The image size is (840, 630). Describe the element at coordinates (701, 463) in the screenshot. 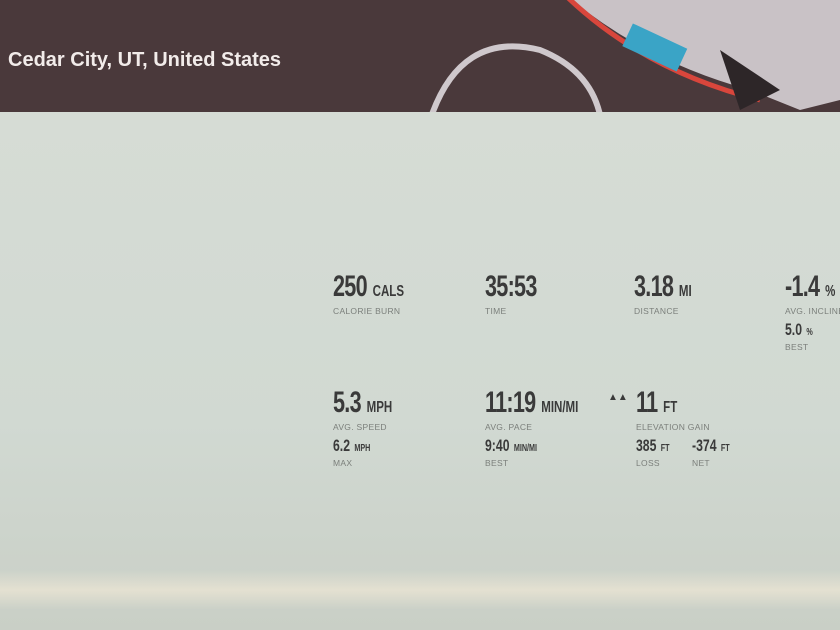

I see `net-label: NET` at that location.